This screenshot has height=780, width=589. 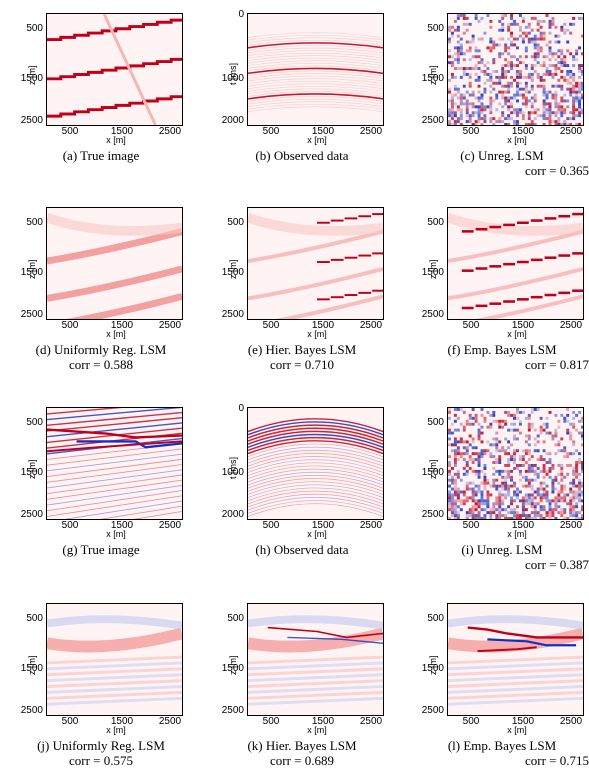 What do you see at coordinates (302, 357) in the screenshot?
I see `caption-e: (e) Hier. Bayes LSM corr = 0.710` at bounding box center [302, 357].